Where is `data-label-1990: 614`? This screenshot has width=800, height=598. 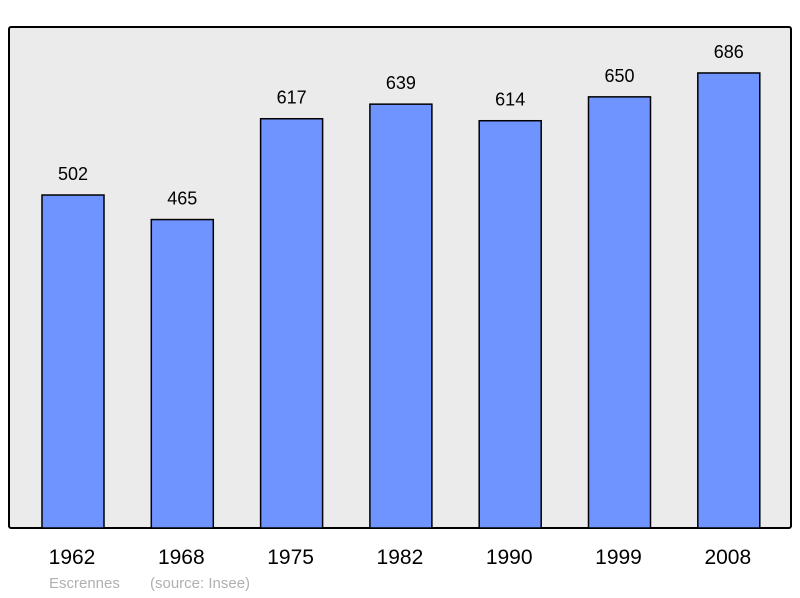 data-label-1990: 614 is located at coordinates (510, 100).